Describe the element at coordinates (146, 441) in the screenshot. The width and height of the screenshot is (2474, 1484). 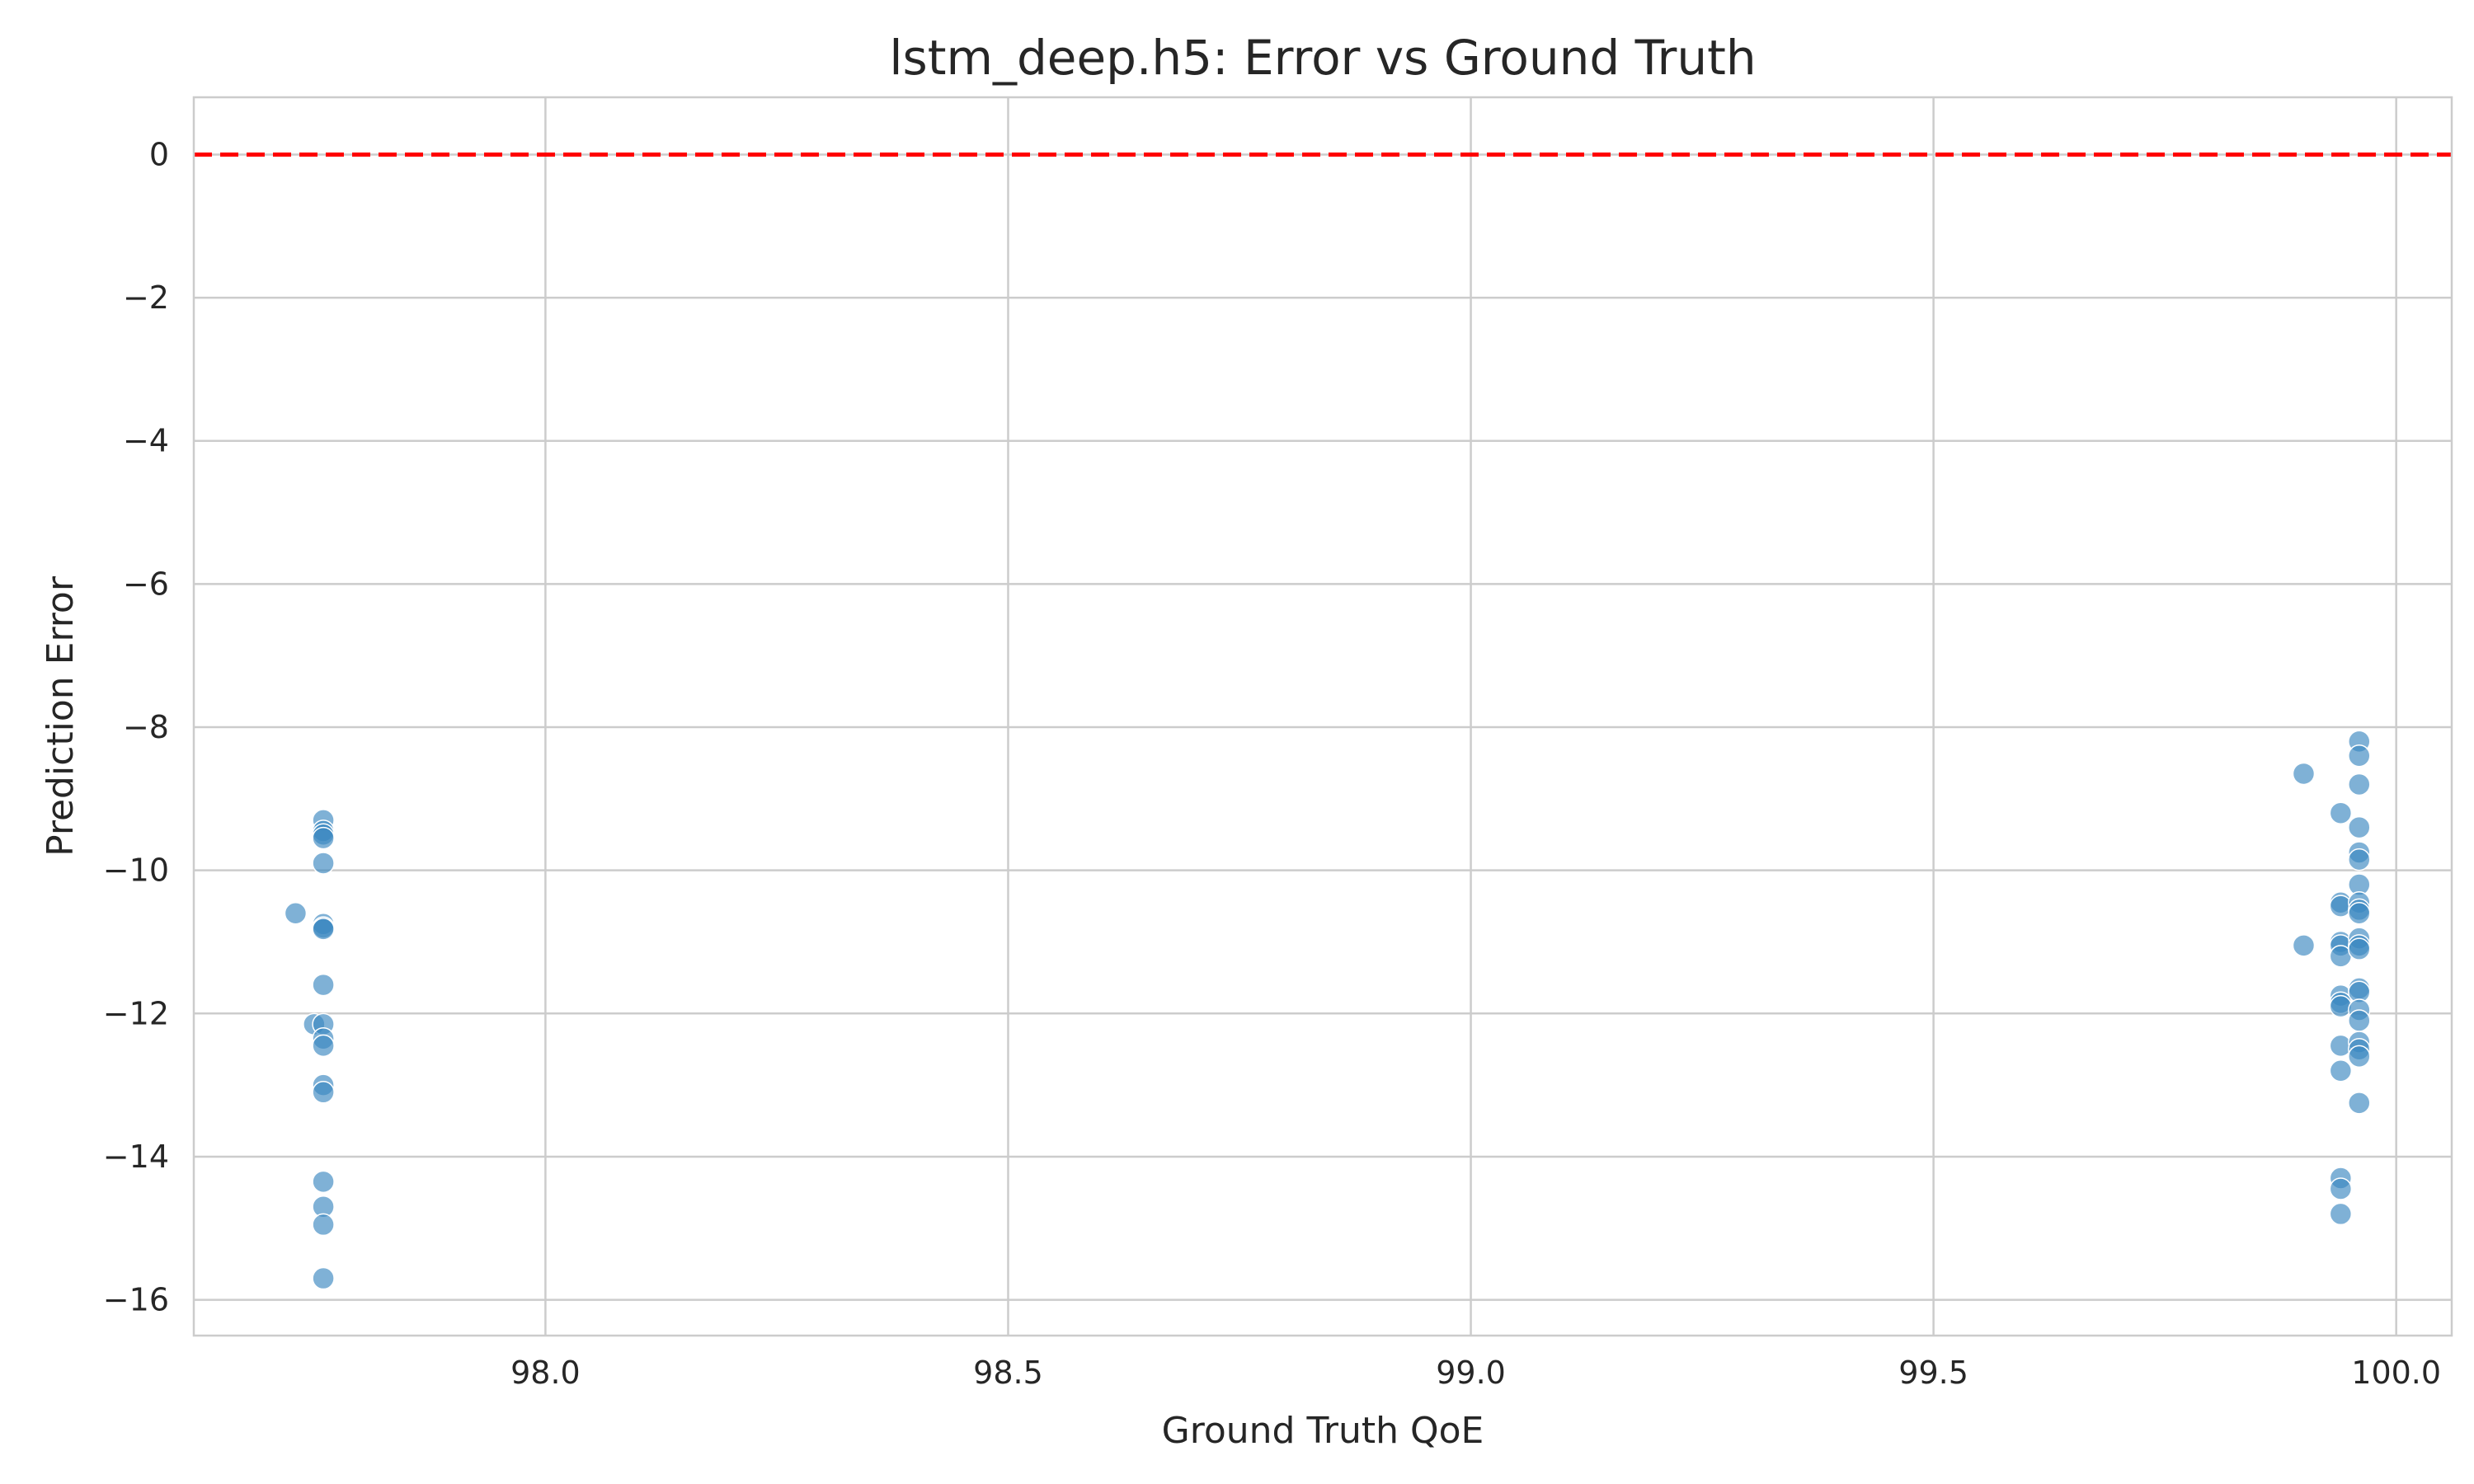
I see `y-tick-label: −4` at that location.